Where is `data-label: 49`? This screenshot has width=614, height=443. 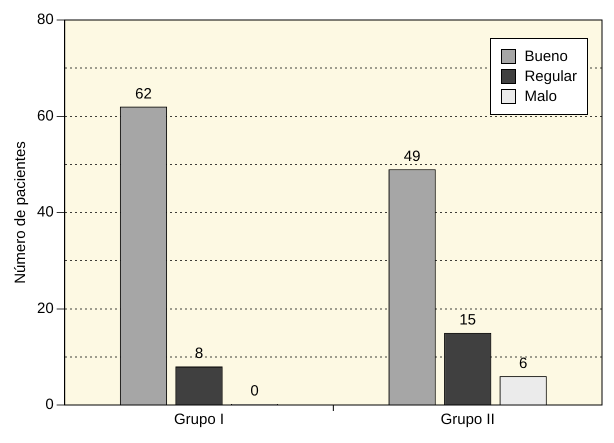
data-label: 49 is located at coordinates (412, 156).